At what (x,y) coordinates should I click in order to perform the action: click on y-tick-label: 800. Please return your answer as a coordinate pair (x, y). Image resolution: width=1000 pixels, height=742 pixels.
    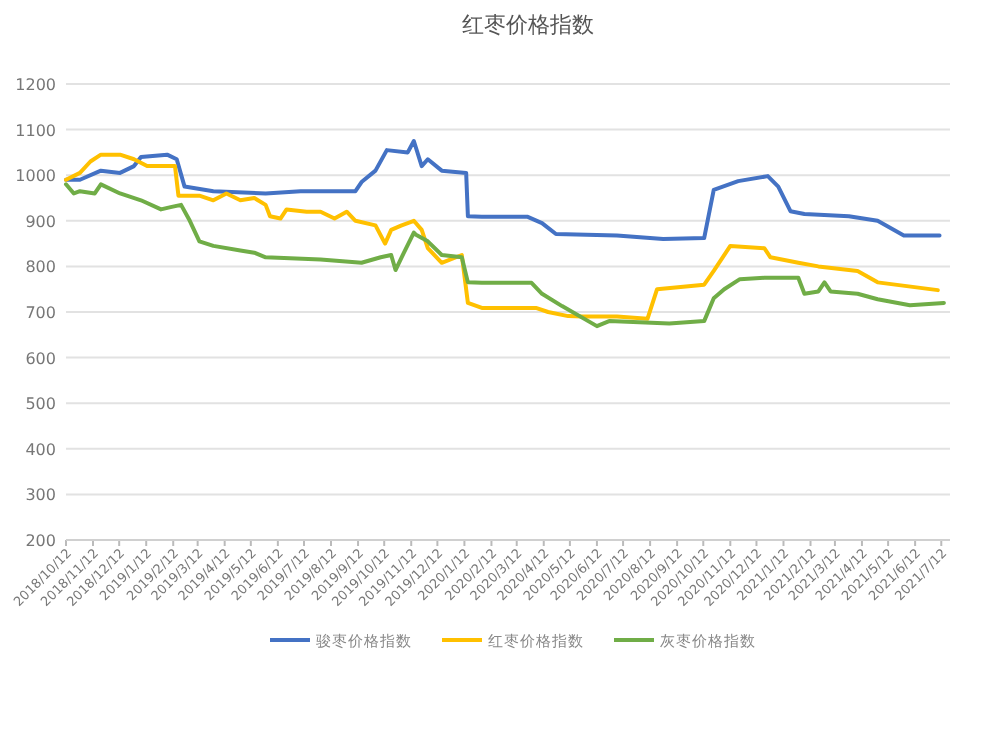
    Looking at the image, I should click on (40, 267).